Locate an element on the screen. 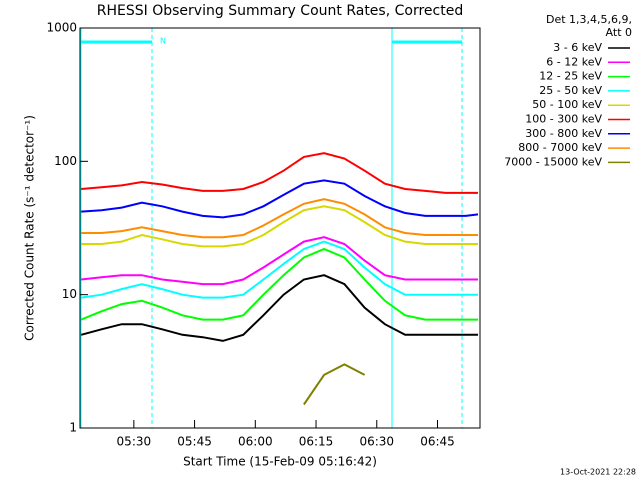  legend-label: 3 - 6 keV is located at coordinates (577, 47).